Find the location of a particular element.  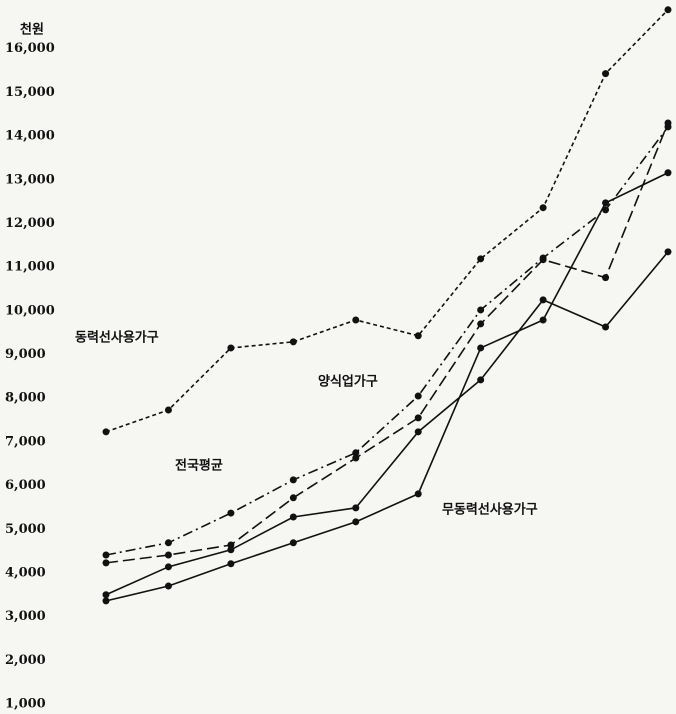

series-label: 동력선사용가구 is located at coordinates (117, 338).